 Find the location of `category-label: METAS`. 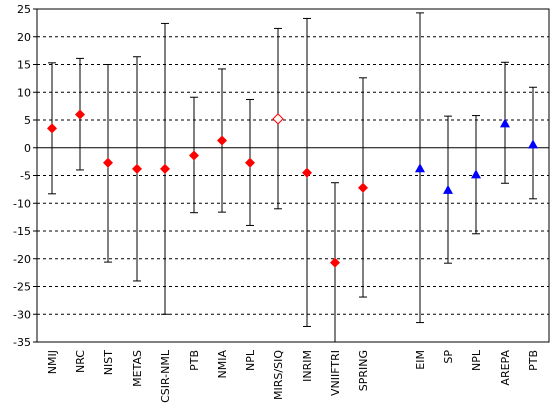

category-label: METAS is located at coordinates (137, 368).